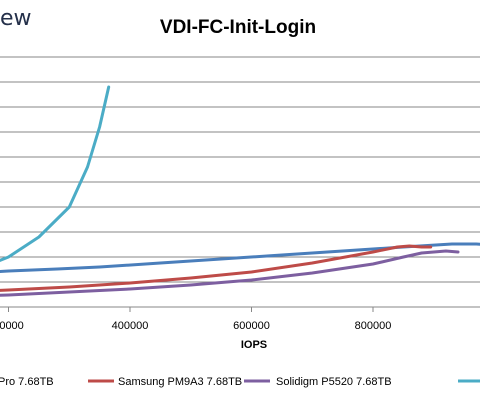 The image size is (480, 401). I want to click on legend-label: Solidigm P5520 7.68TB, so click(334, 382).